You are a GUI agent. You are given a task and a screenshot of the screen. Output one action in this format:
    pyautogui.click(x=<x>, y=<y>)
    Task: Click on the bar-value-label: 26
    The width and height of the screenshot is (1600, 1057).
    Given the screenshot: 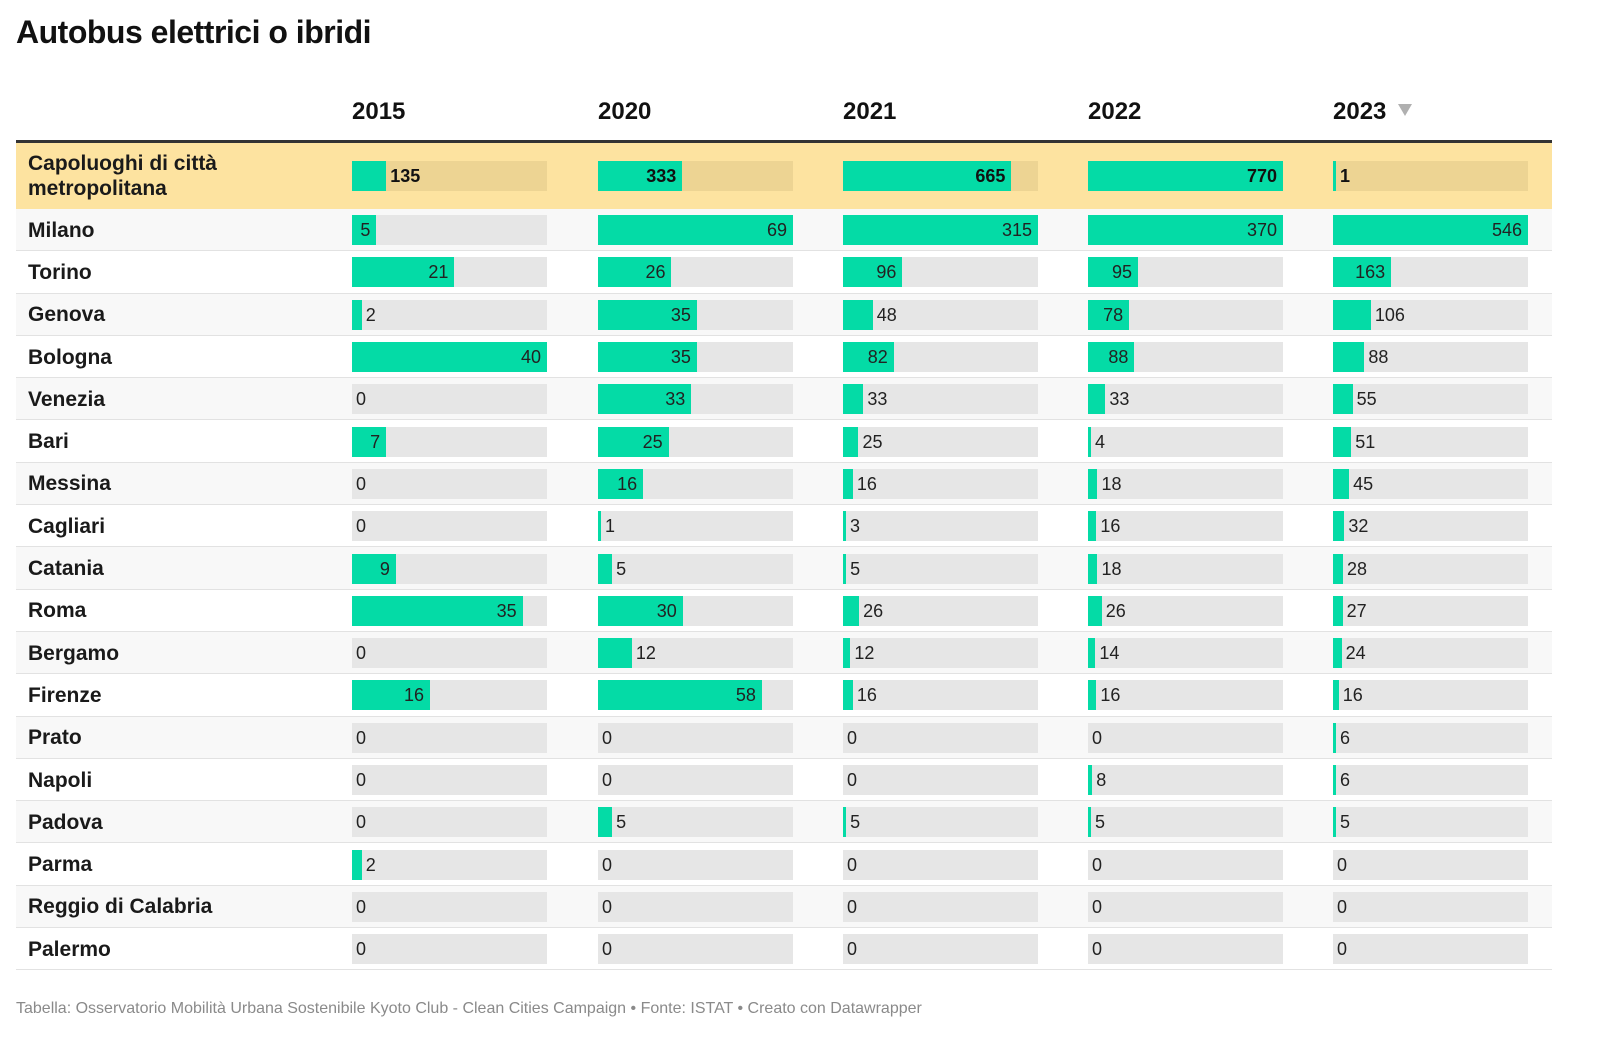 What is the action you would take?
    pyautogui.click(x=1115, y=610)
    